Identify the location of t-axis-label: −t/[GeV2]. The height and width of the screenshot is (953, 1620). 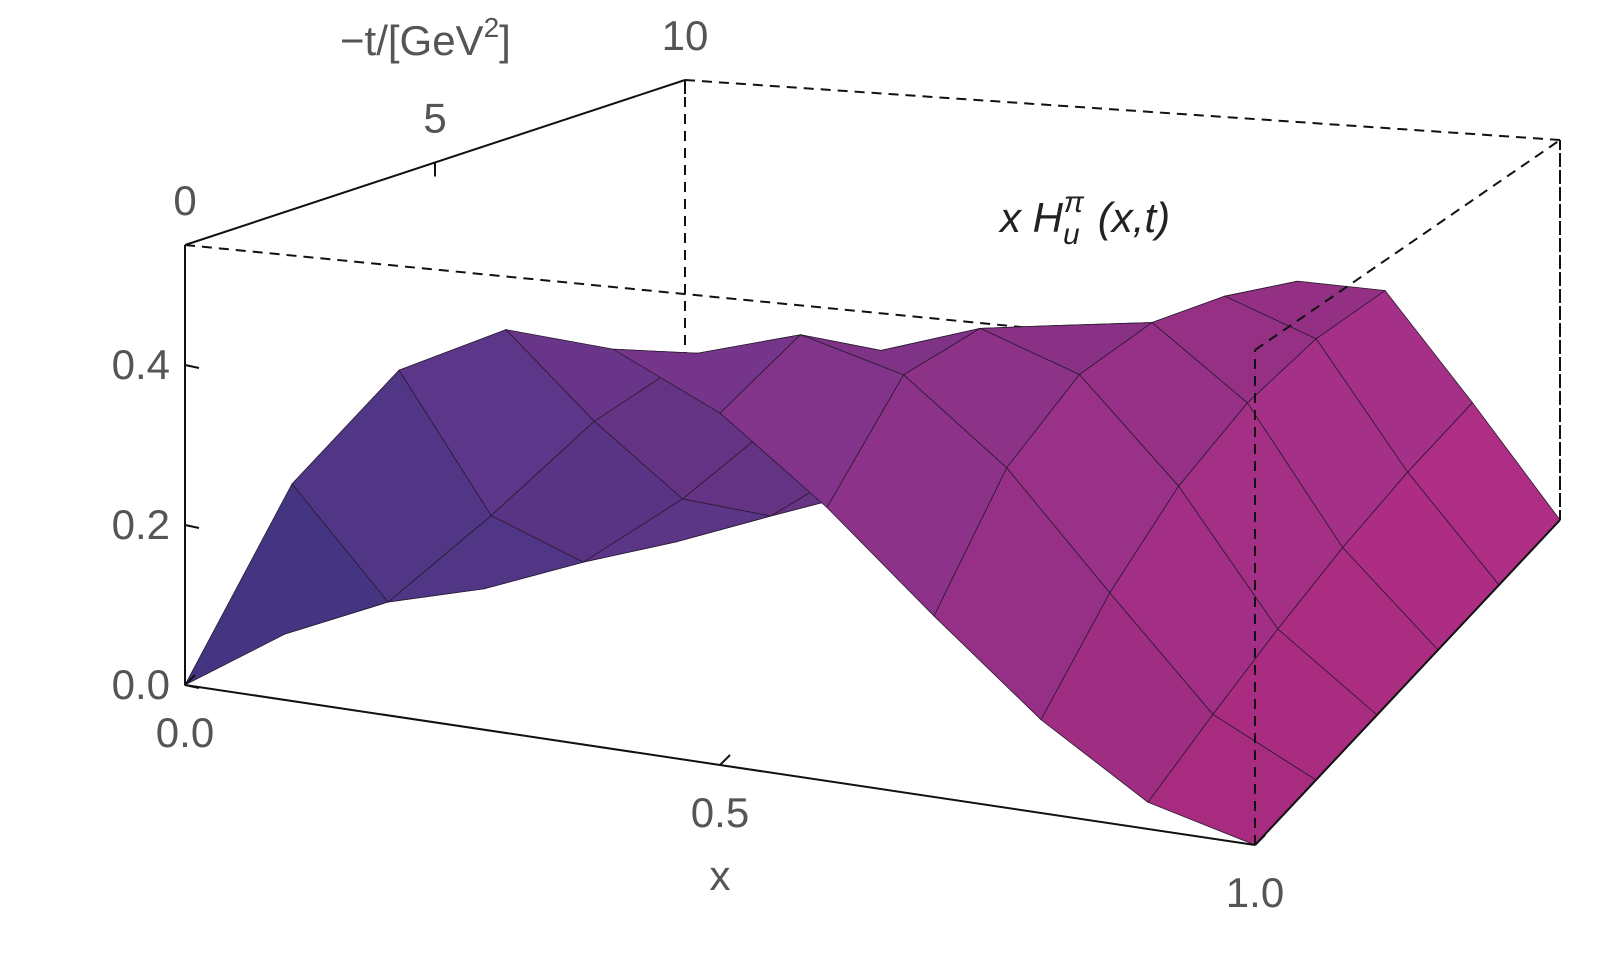
(425, 38).